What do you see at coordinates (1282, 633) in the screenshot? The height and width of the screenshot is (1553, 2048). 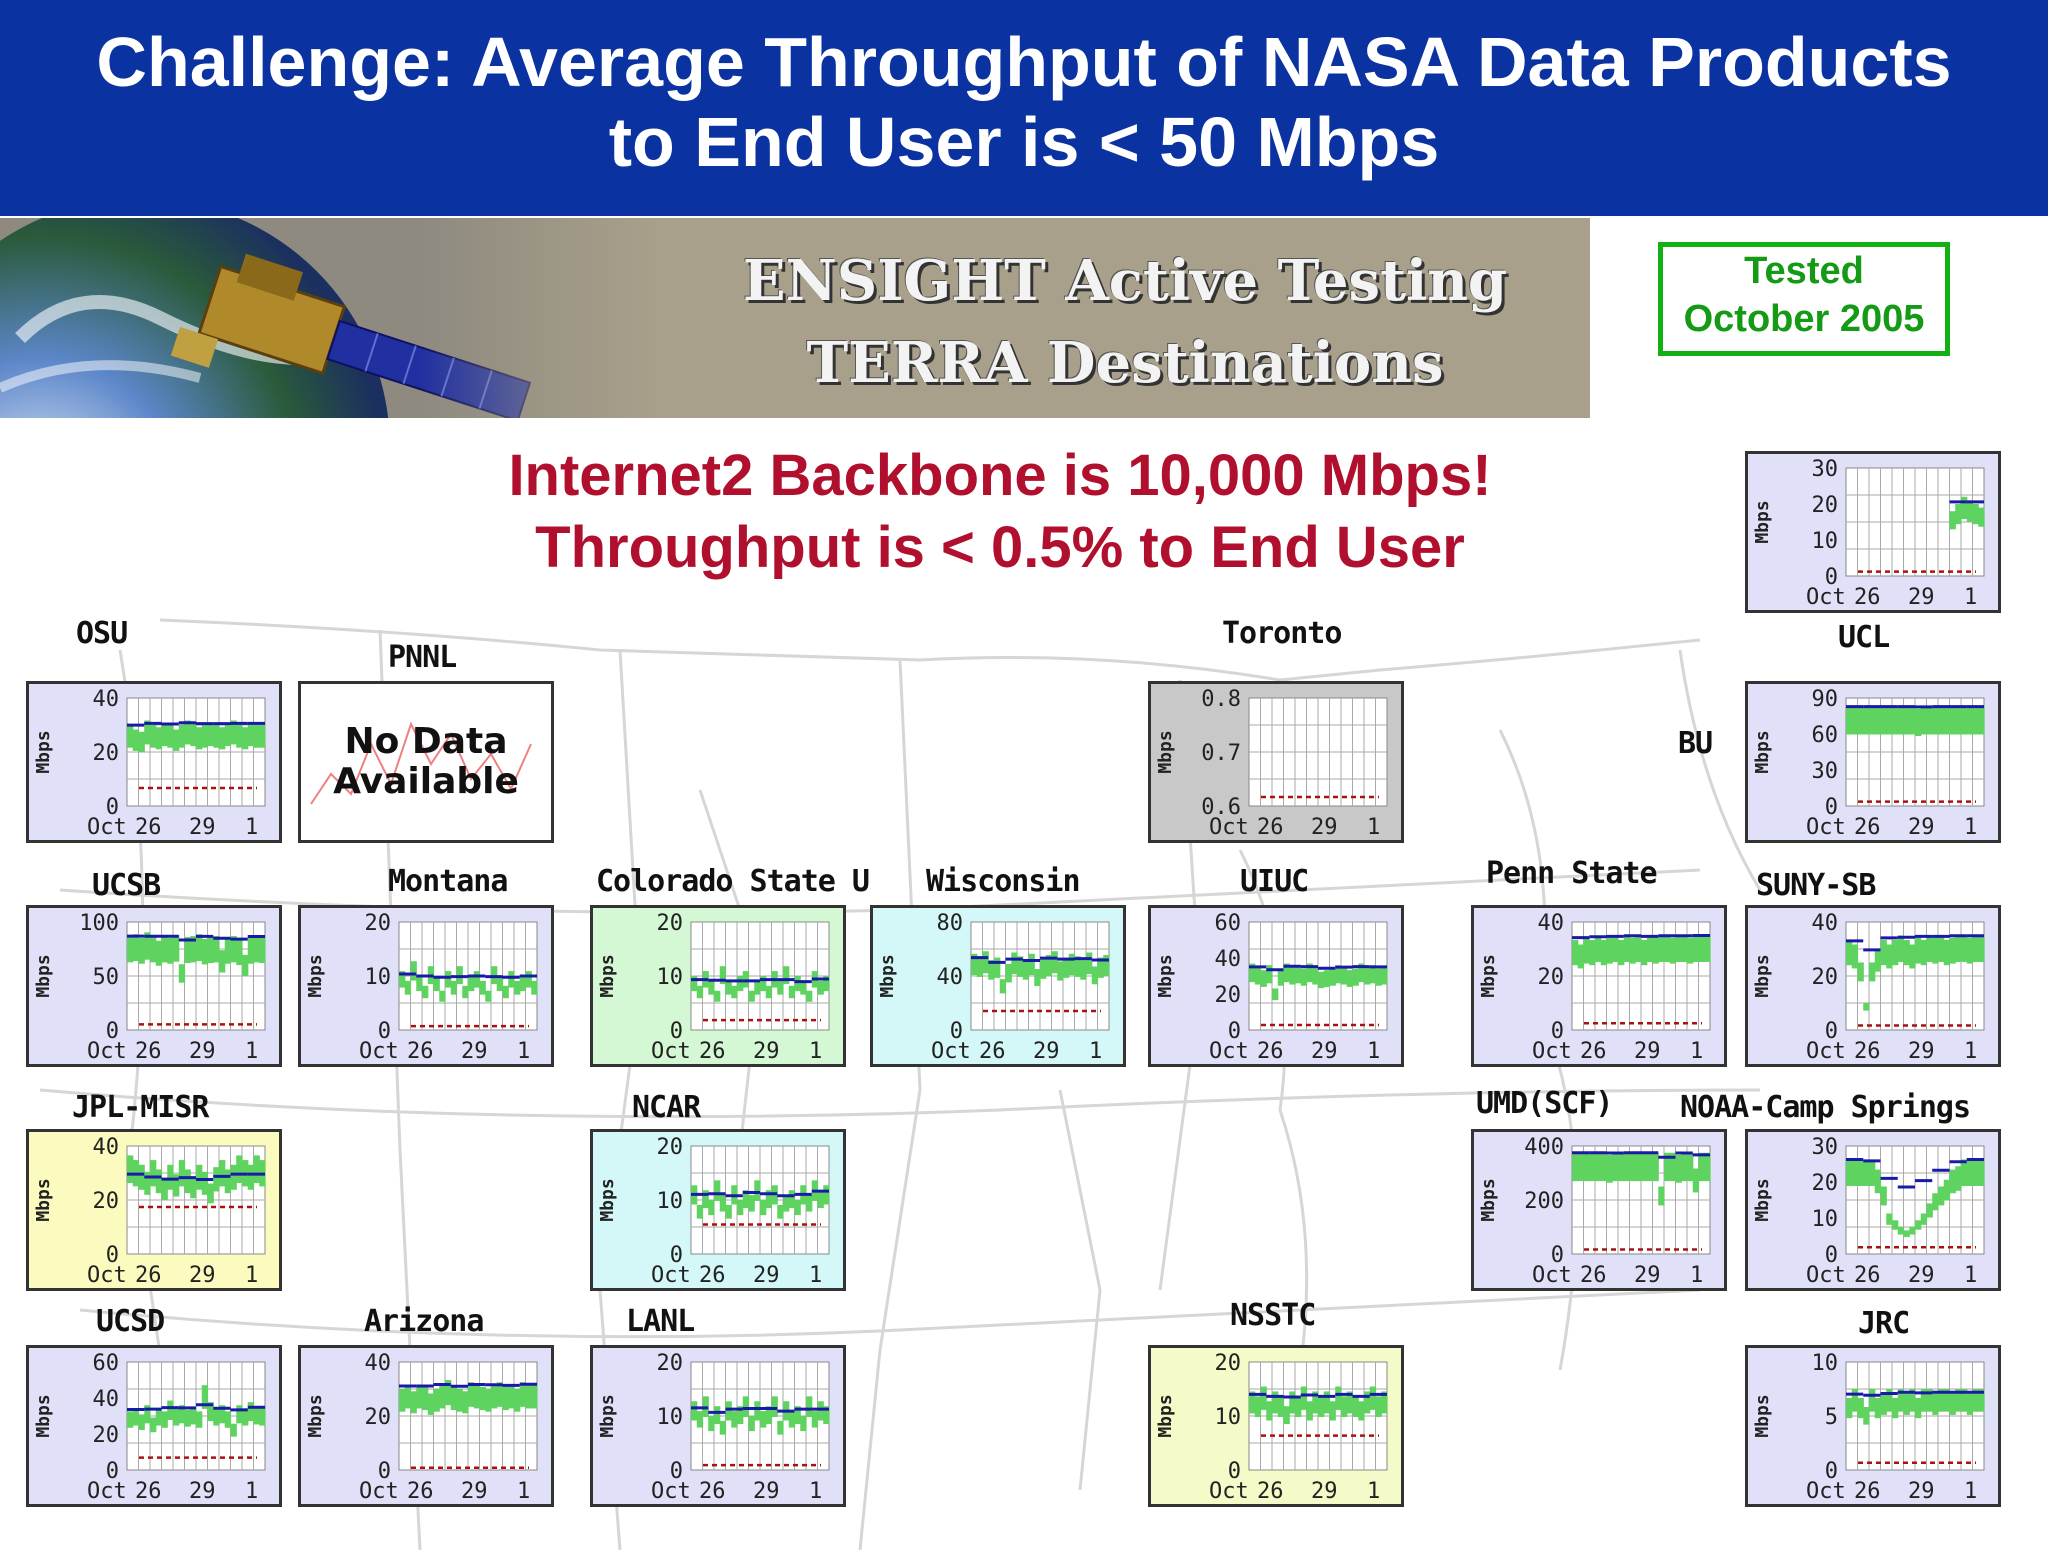 I see `site-name-toronto: Toronto` at bounding box center [1282, 633].